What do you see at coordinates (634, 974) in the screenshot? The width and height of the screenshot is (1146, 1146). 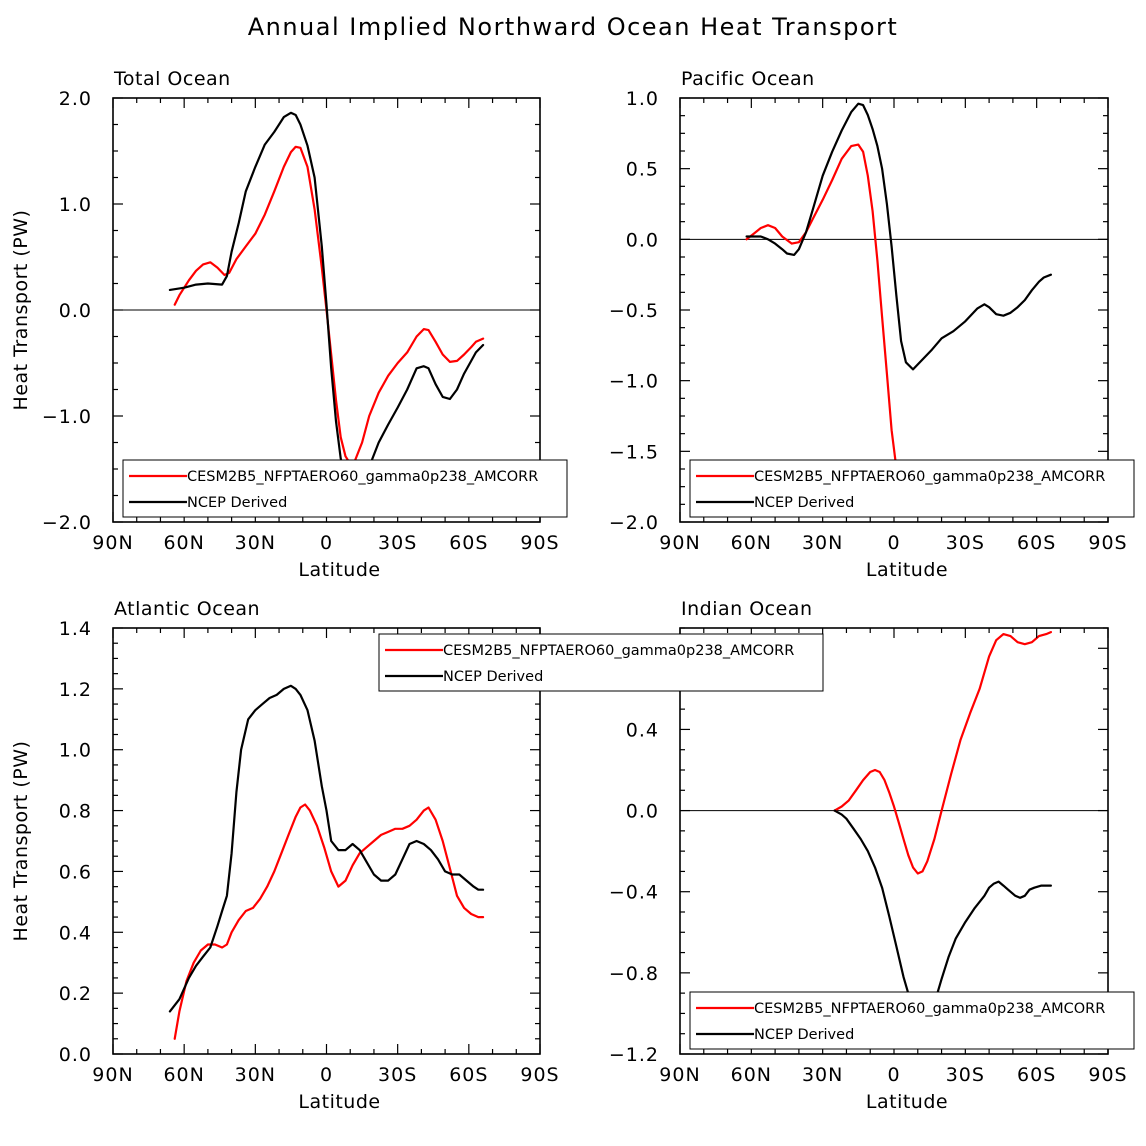 I see `y-tick-label: −0.8` at bounding box center [634, 974].